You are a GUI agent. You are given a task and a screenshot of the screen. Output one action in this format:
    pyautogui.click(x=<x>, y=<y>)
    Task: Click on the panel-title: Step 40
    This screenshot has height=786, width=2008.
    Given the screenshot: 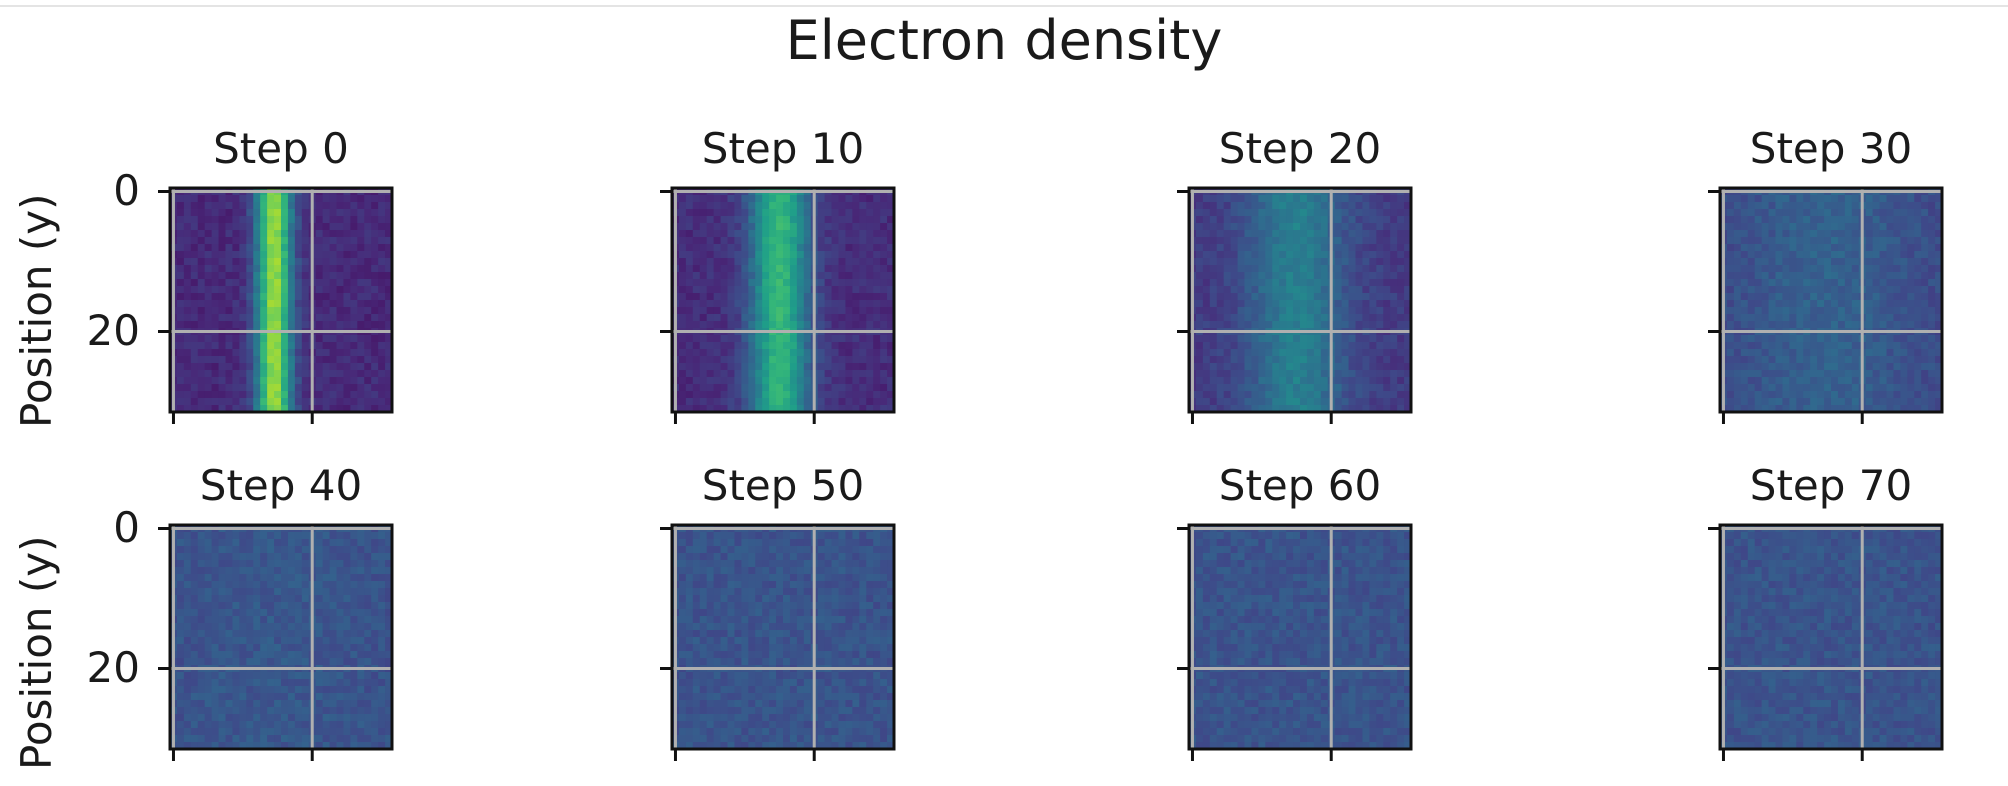 What is the action you would take?
    pyautogui.click(x=281, y=485)
    